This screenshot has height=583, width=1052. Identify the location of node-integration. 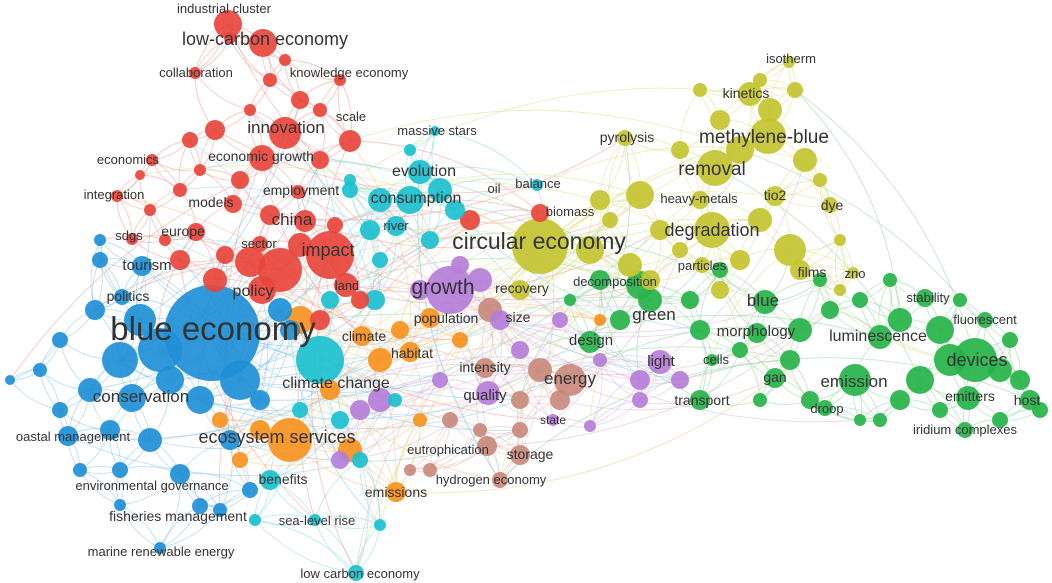
(117, 196).